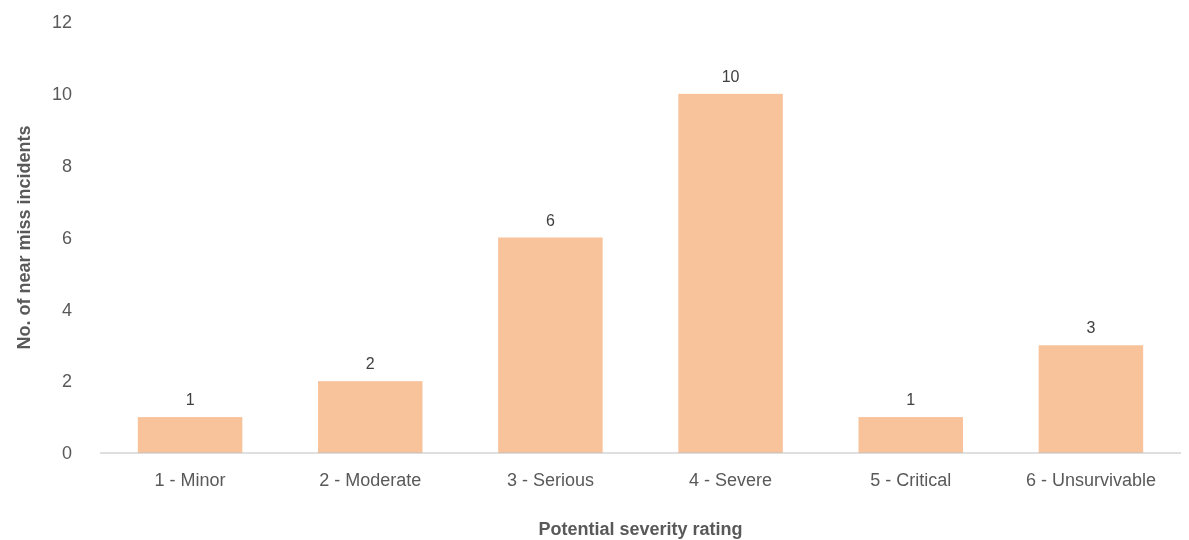 The height and width of the screenshot is (540, 1189). What do you see at coordinates (640, 529) in the screenshot?
I see `x-axis-title: Potential severity rating` at bounding box center [640, 529].